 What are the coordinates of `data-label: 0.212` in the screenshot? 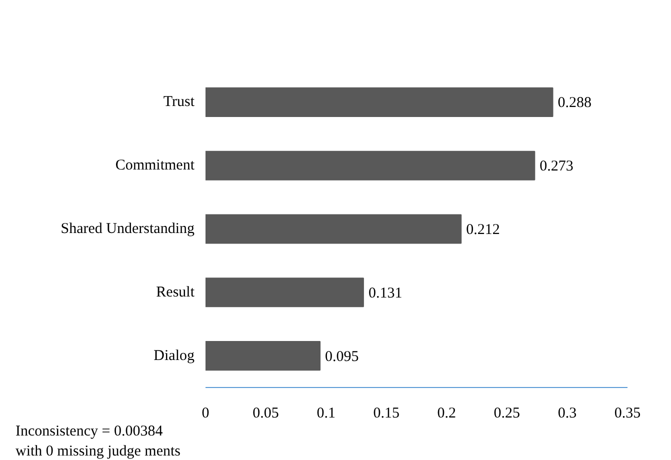 It's located at (483, 230).